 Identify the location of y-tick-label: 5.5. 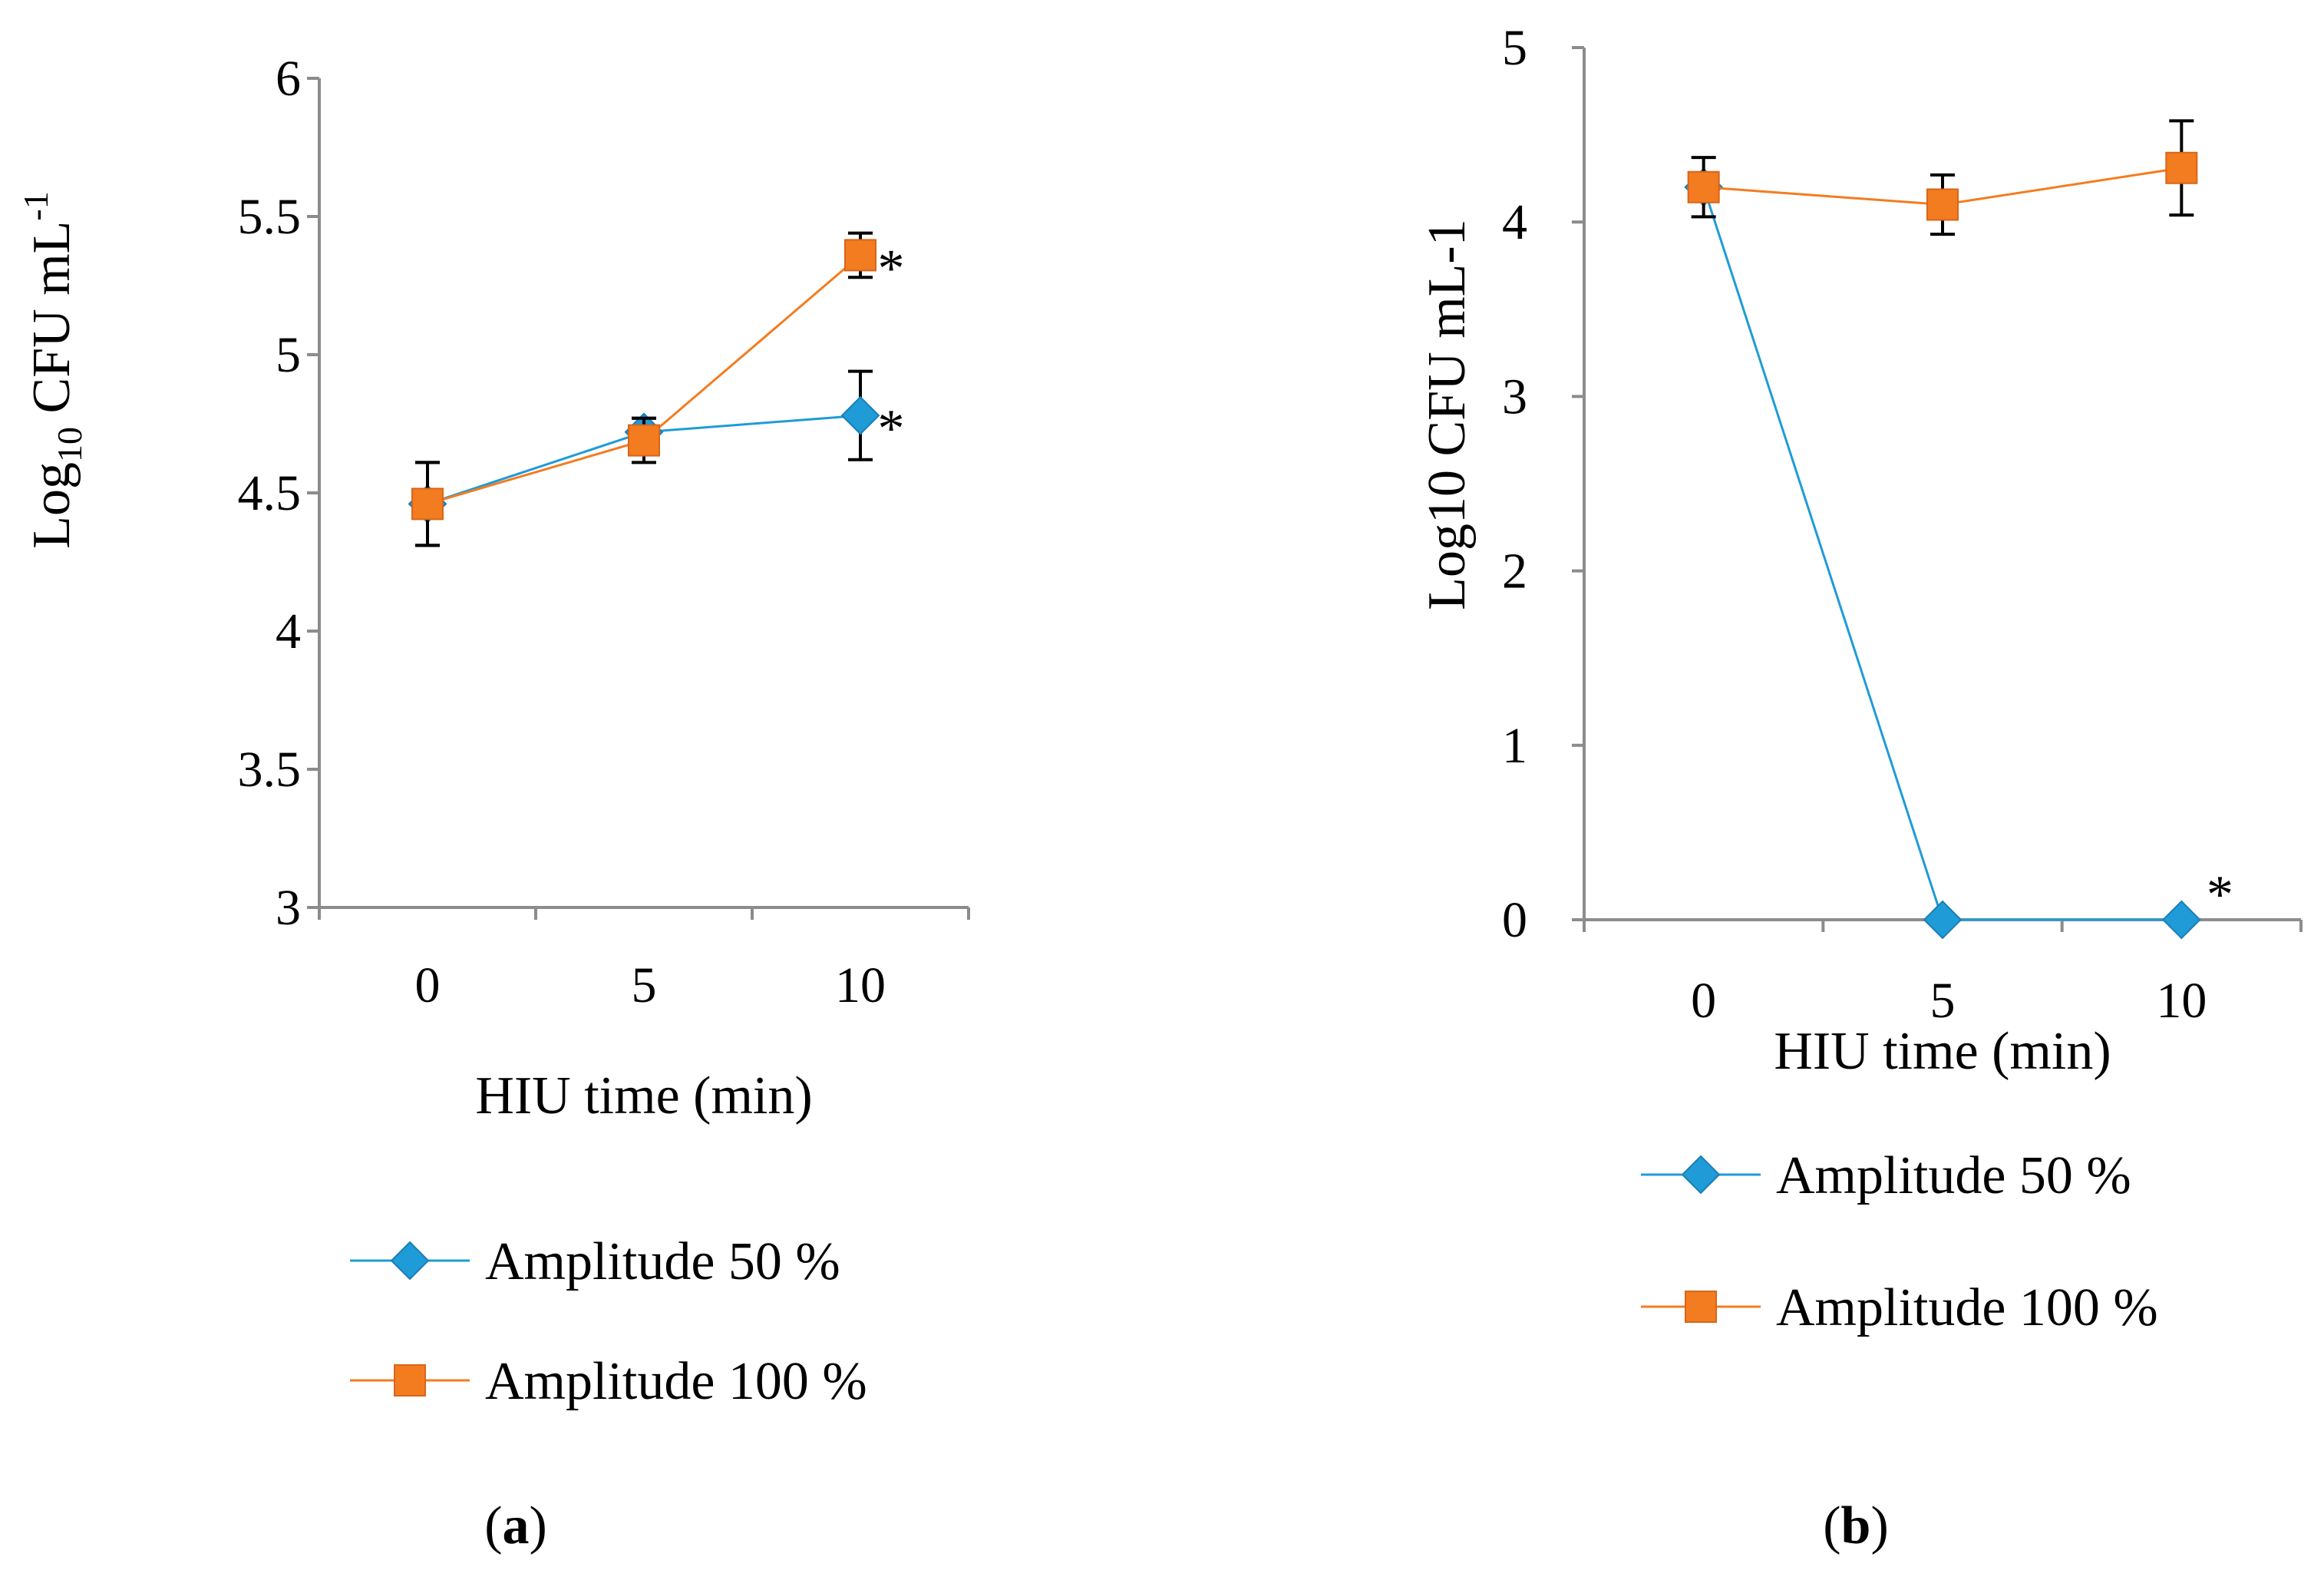
(270, 217).